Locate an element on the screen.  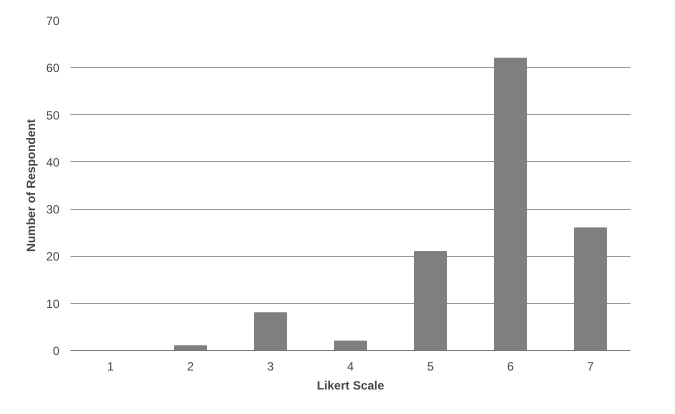
x-tick-label: 2 is located at coordinates (190, 367).